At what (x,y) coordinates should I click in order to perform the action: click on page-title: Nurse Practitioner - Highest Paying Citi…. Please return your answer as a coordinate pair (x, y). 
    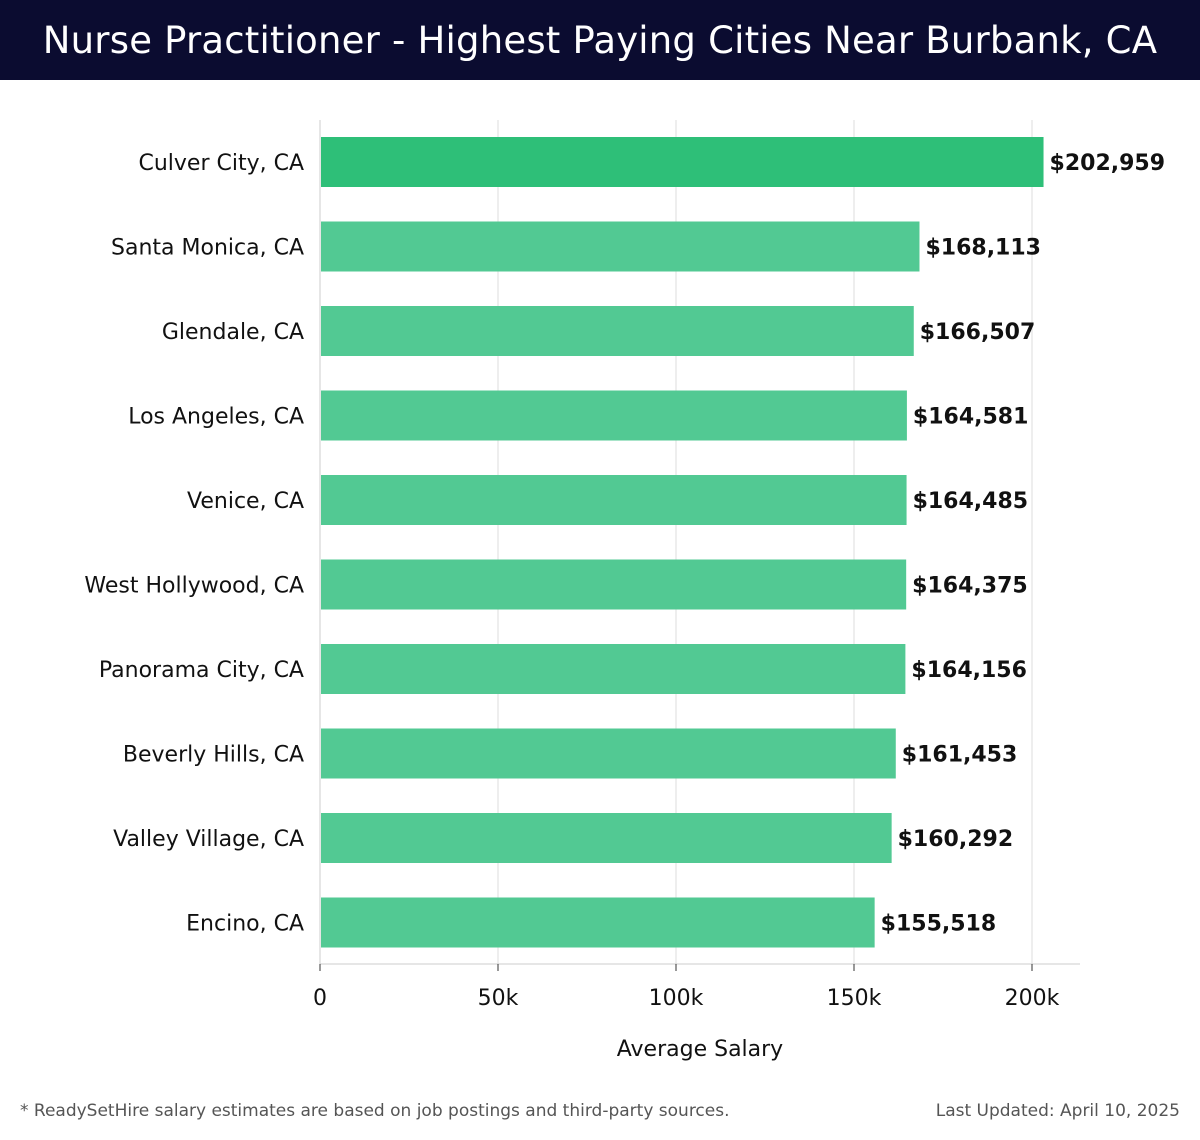
    Looking at the image, I should click on (600, 40).